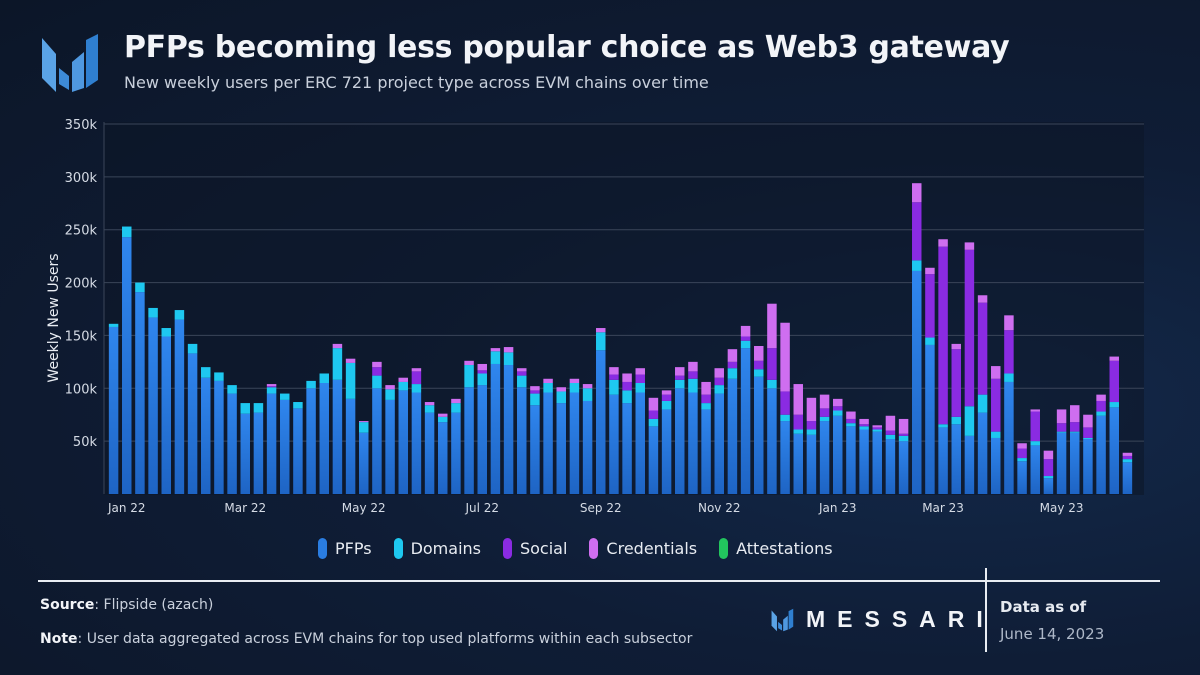 The height and width of the screenshot is (675, 1200). Describe the element at coordinates (81, 231) in the screenshot. I see `y-tick-label: 250k` at that location.